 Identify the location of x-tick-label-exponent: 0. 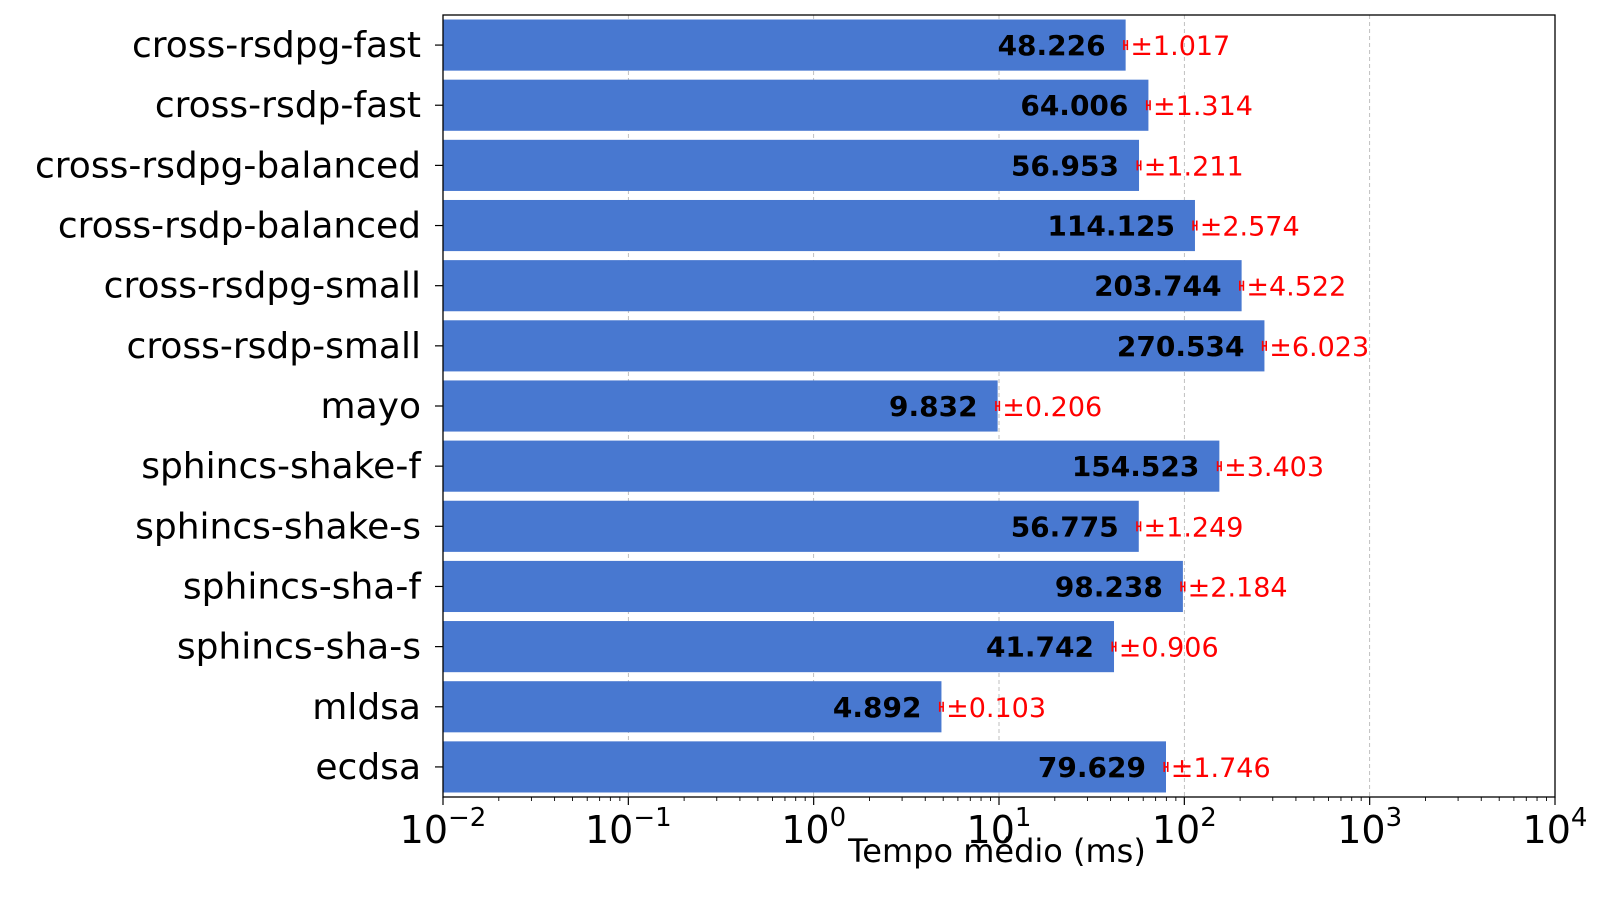
(838, 818).